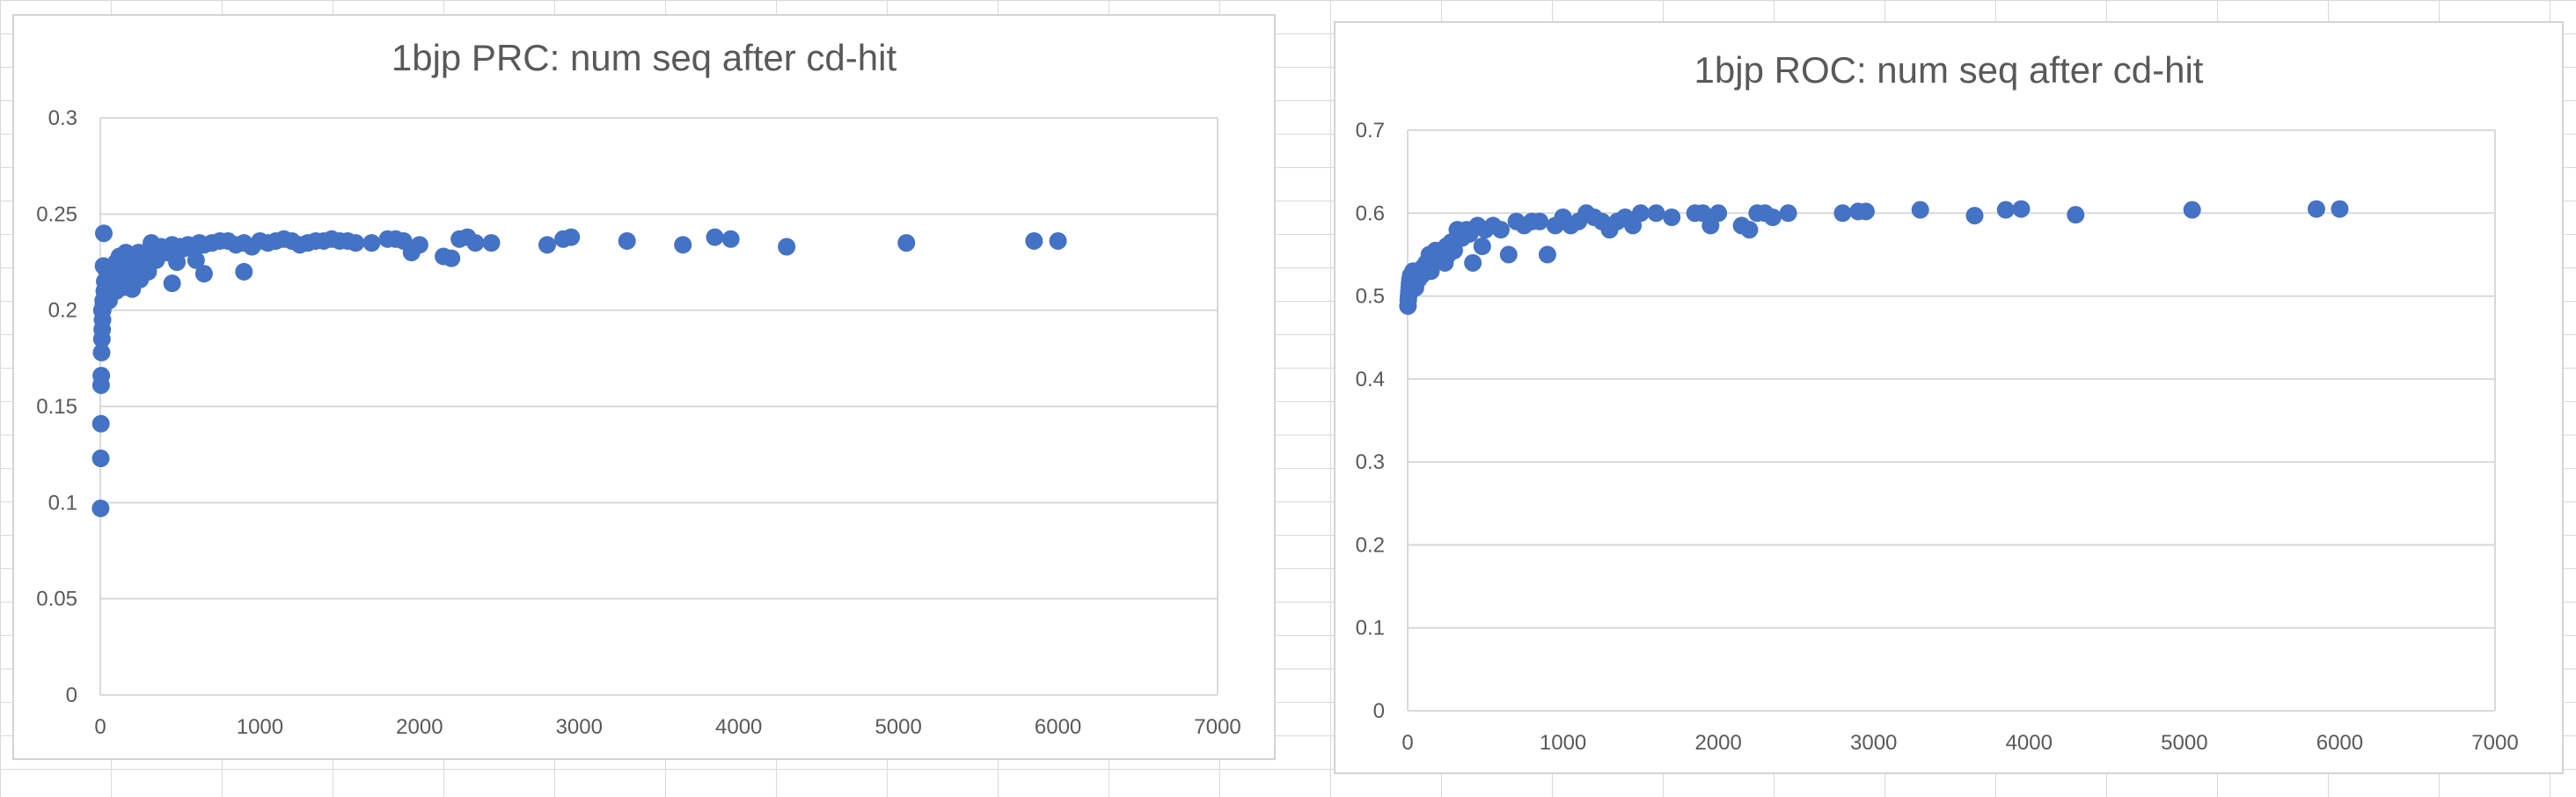  Describe the element at coordinates (1370, 131) in the screenshot. I see `y-tick-label: 0.7` at that location.